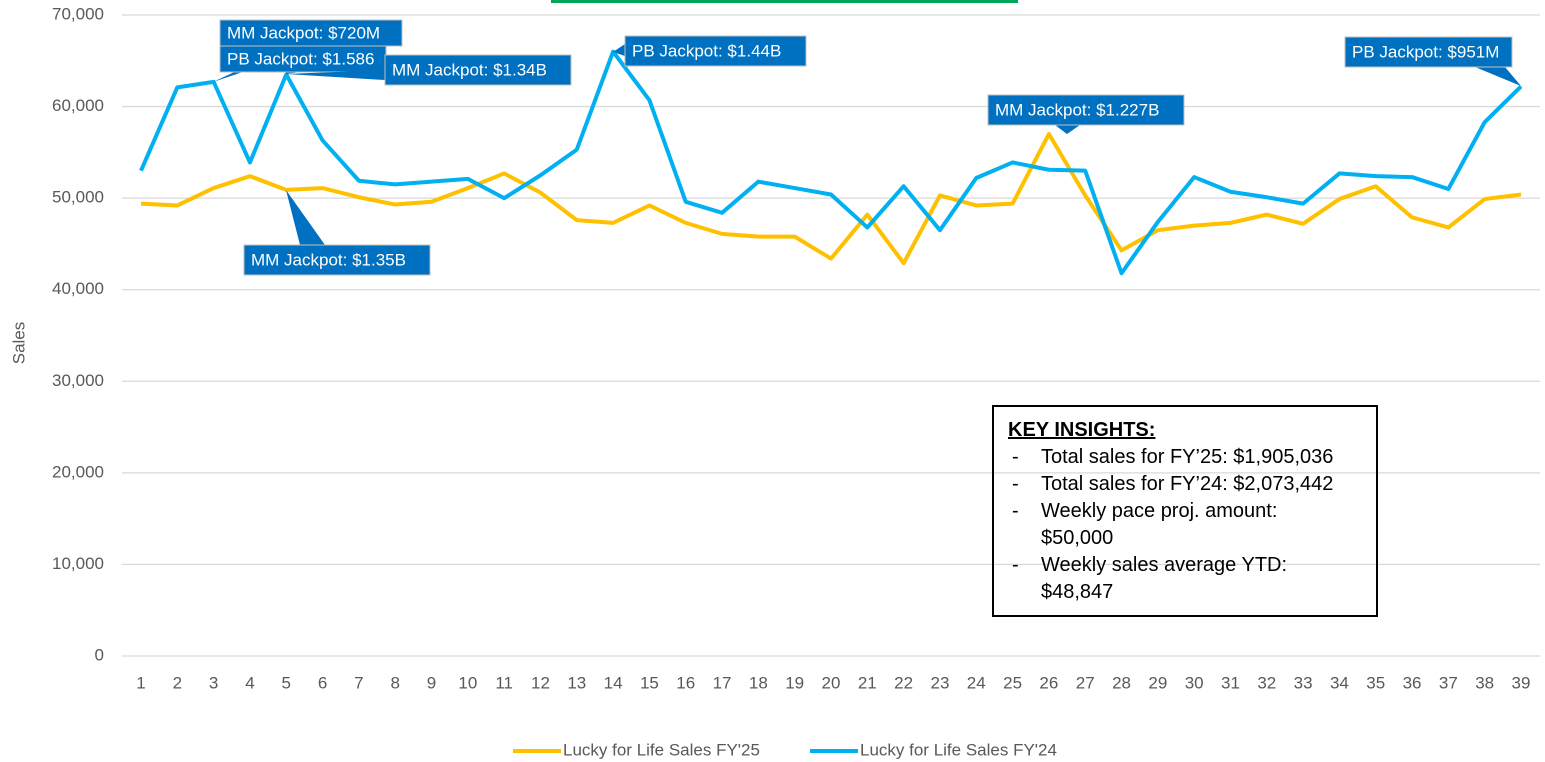 This screenshot has height=762, width=1545. What do you see at coordinates (337, 233) in the screenshot?
I see `callout: MM Jackpot: $1.35B` at bounding box center [337, 233].